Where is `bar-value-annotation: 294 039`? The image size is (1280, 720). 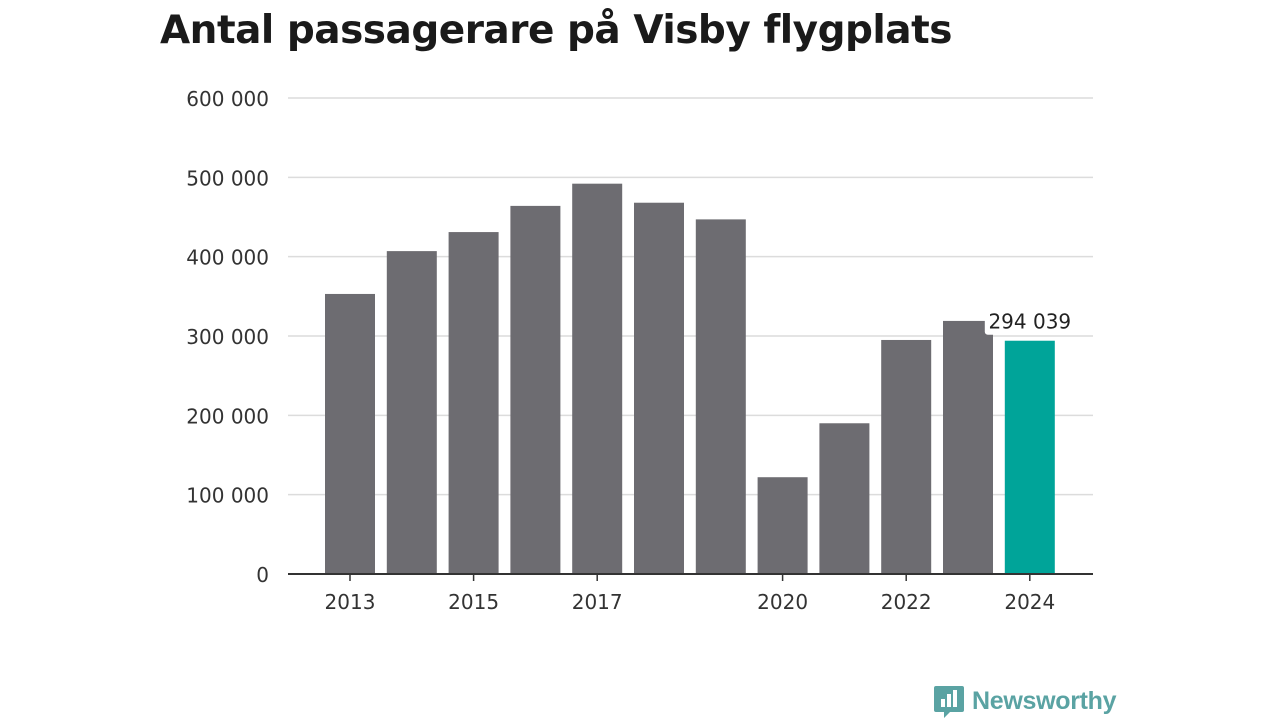 bar-value-annotation: 294 039 is located at coordinates (1029, 322).